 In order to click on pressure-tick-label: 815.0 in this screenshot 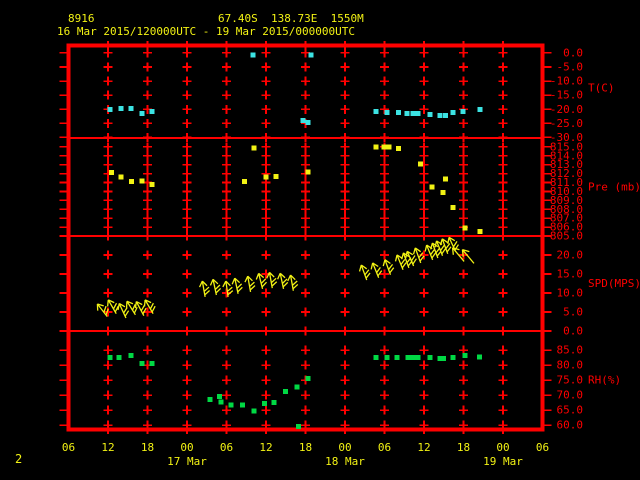, I will do `click(566, 146)`.